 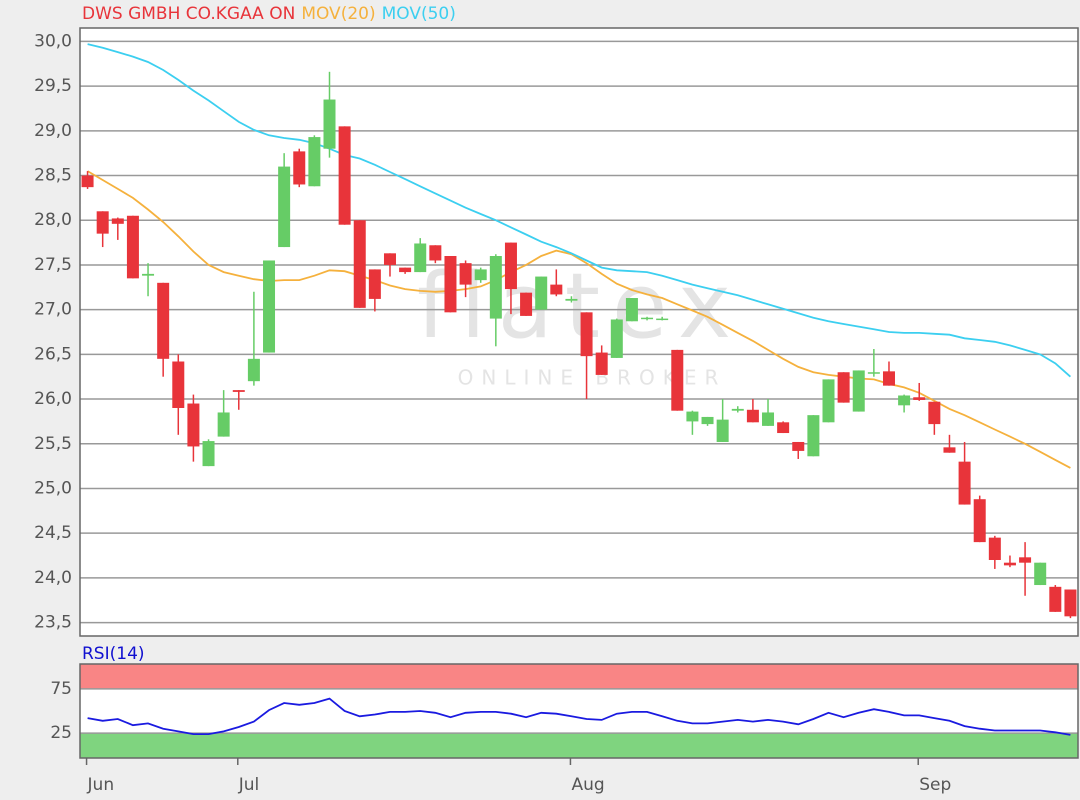 What do you see at coordinates (338, 14) in the screenshot?
I see `legend-entry: MOV(20)` at bounding box center [338, 14].